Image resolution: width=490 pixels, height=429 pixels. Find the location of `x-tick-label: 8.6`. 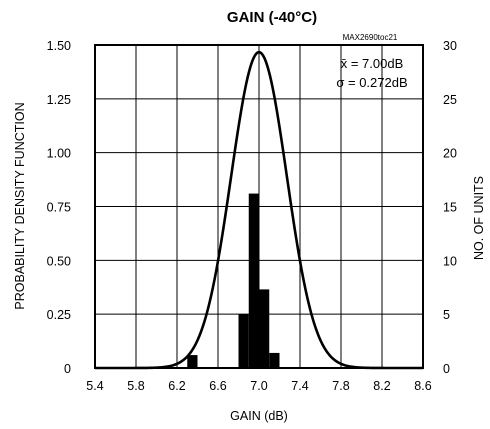

x-tick-label: 8.6 is located at coordinates (422, 386).